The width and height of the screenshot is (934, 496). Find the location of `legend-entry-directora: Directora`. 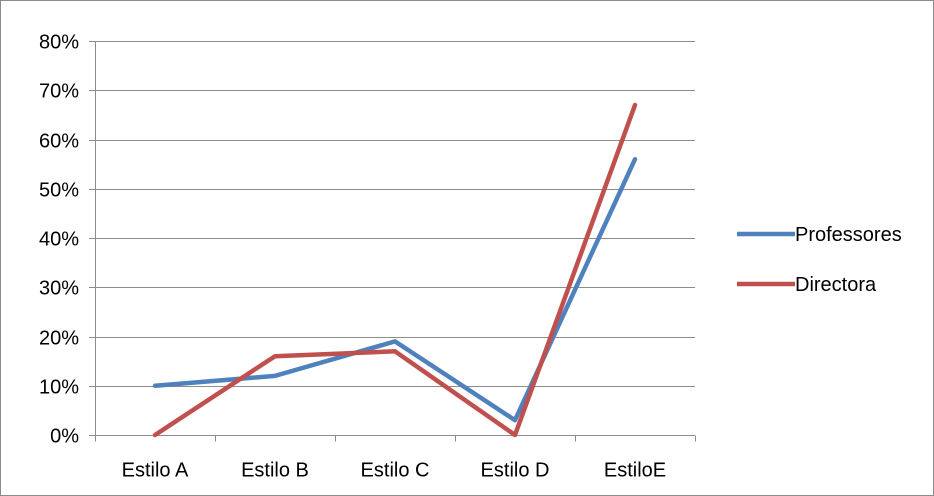

legend-entry-directora: Directora is located at coordinates (807, 285).